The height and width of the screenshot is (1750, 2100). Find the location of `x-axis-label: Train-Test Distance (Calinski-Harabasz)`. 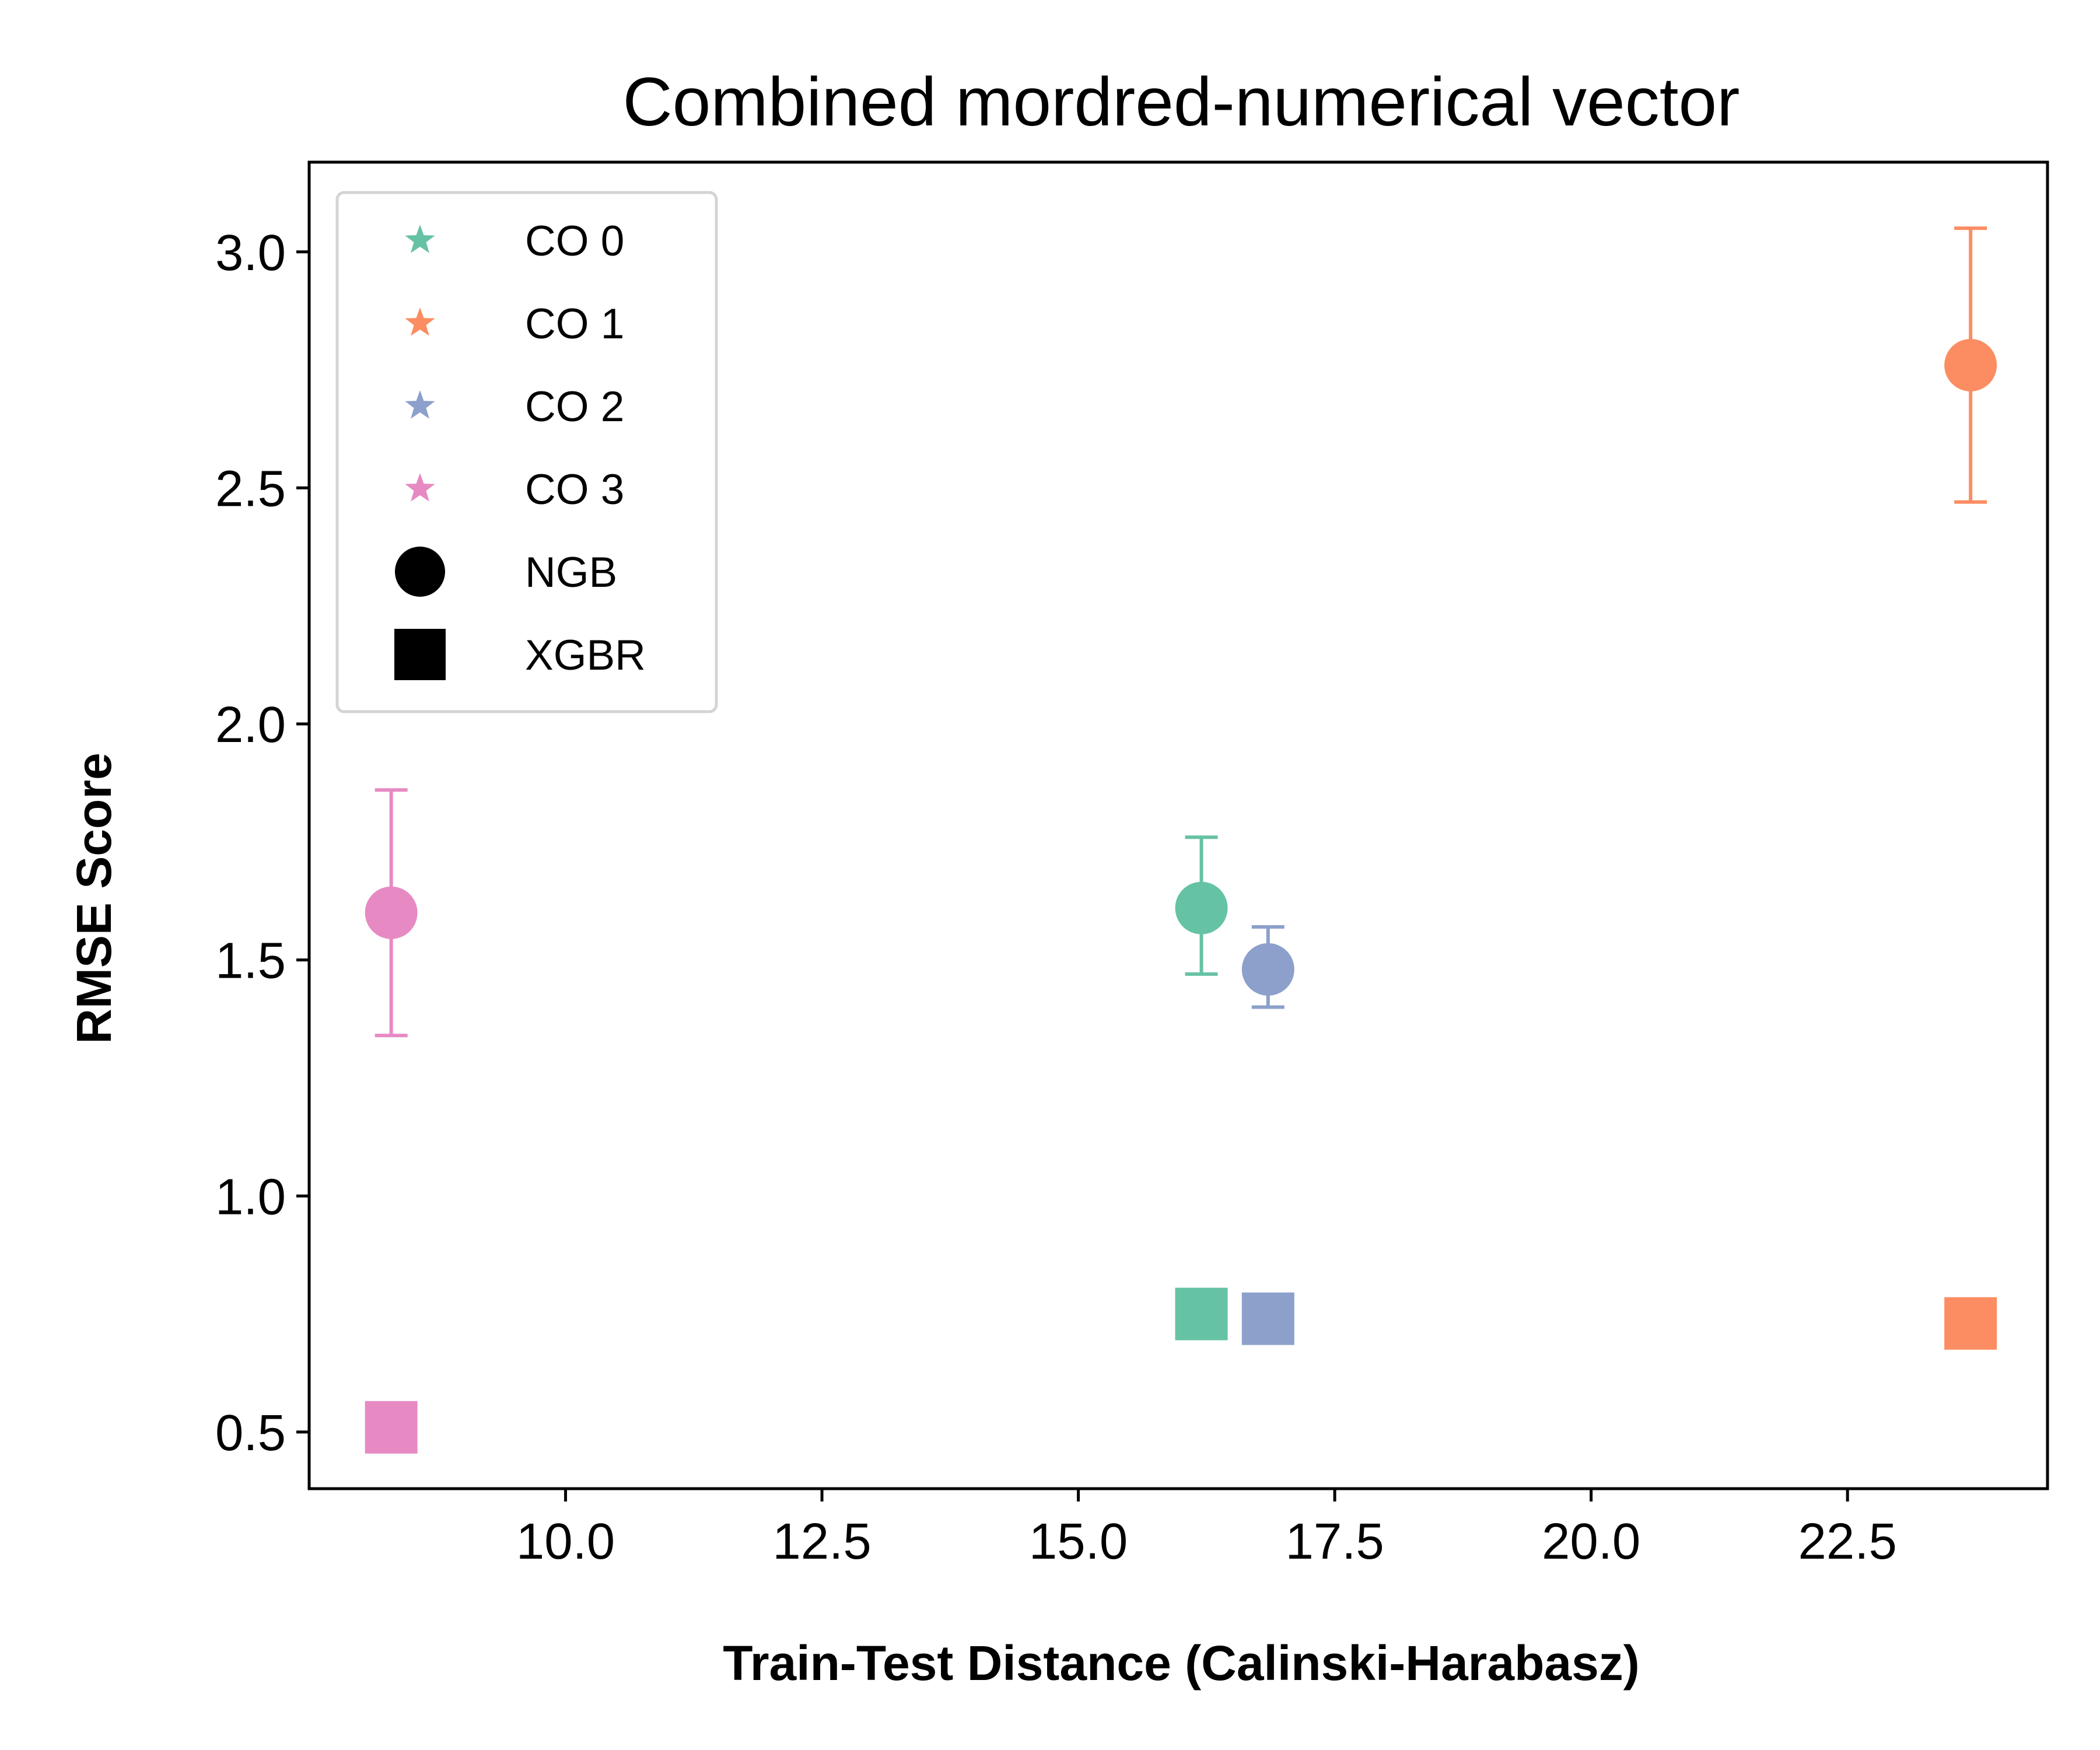

x-axis-label: Train-Test Distance (Calinski-Harabasz) is located at coordinates (1181, 1663).